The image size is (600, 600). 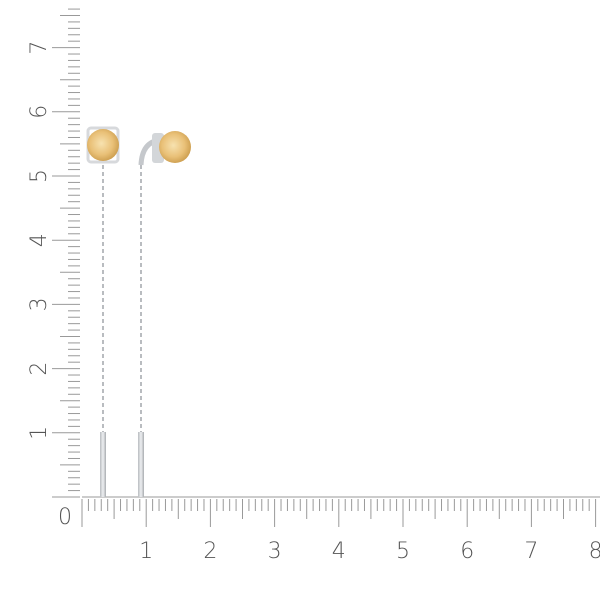 What do you see at coordinates (39, 433) in the screenshot?
I see `y-ruler-label: 1` at bounding box center [39, 433].